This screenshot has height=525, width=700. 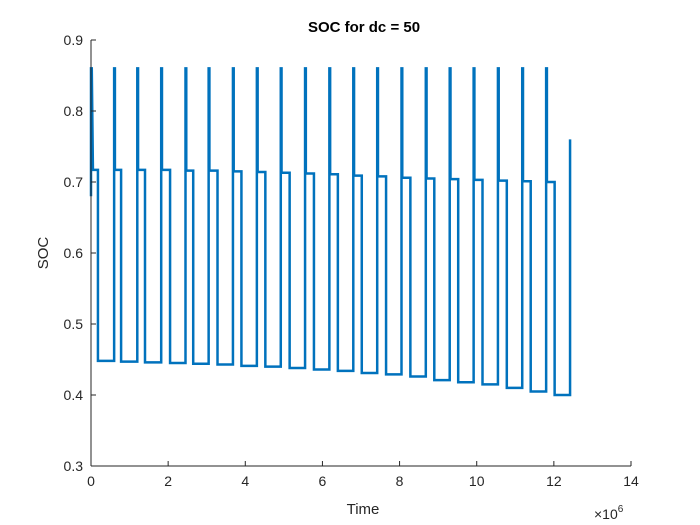 I want to click on y-tick-label: 0.6, so click(x=74, y=253).